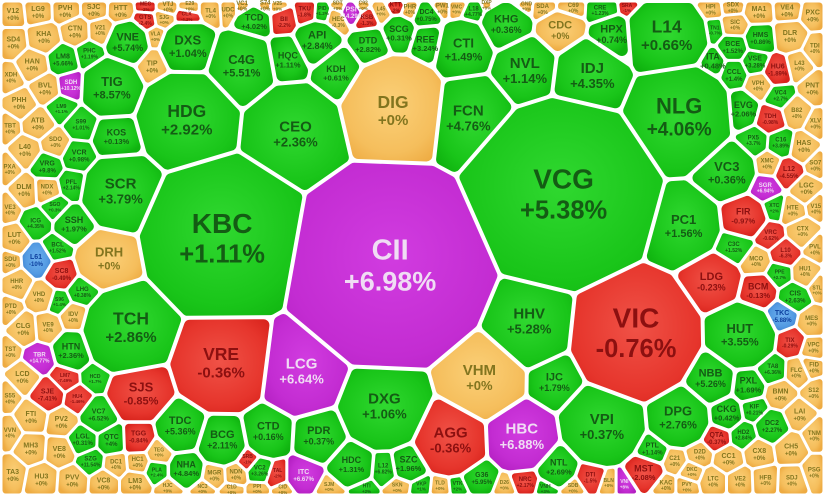  Describe the element at coordinates (758, 295) in the screenshot. I see `svg-text: -0.13%` at that location.